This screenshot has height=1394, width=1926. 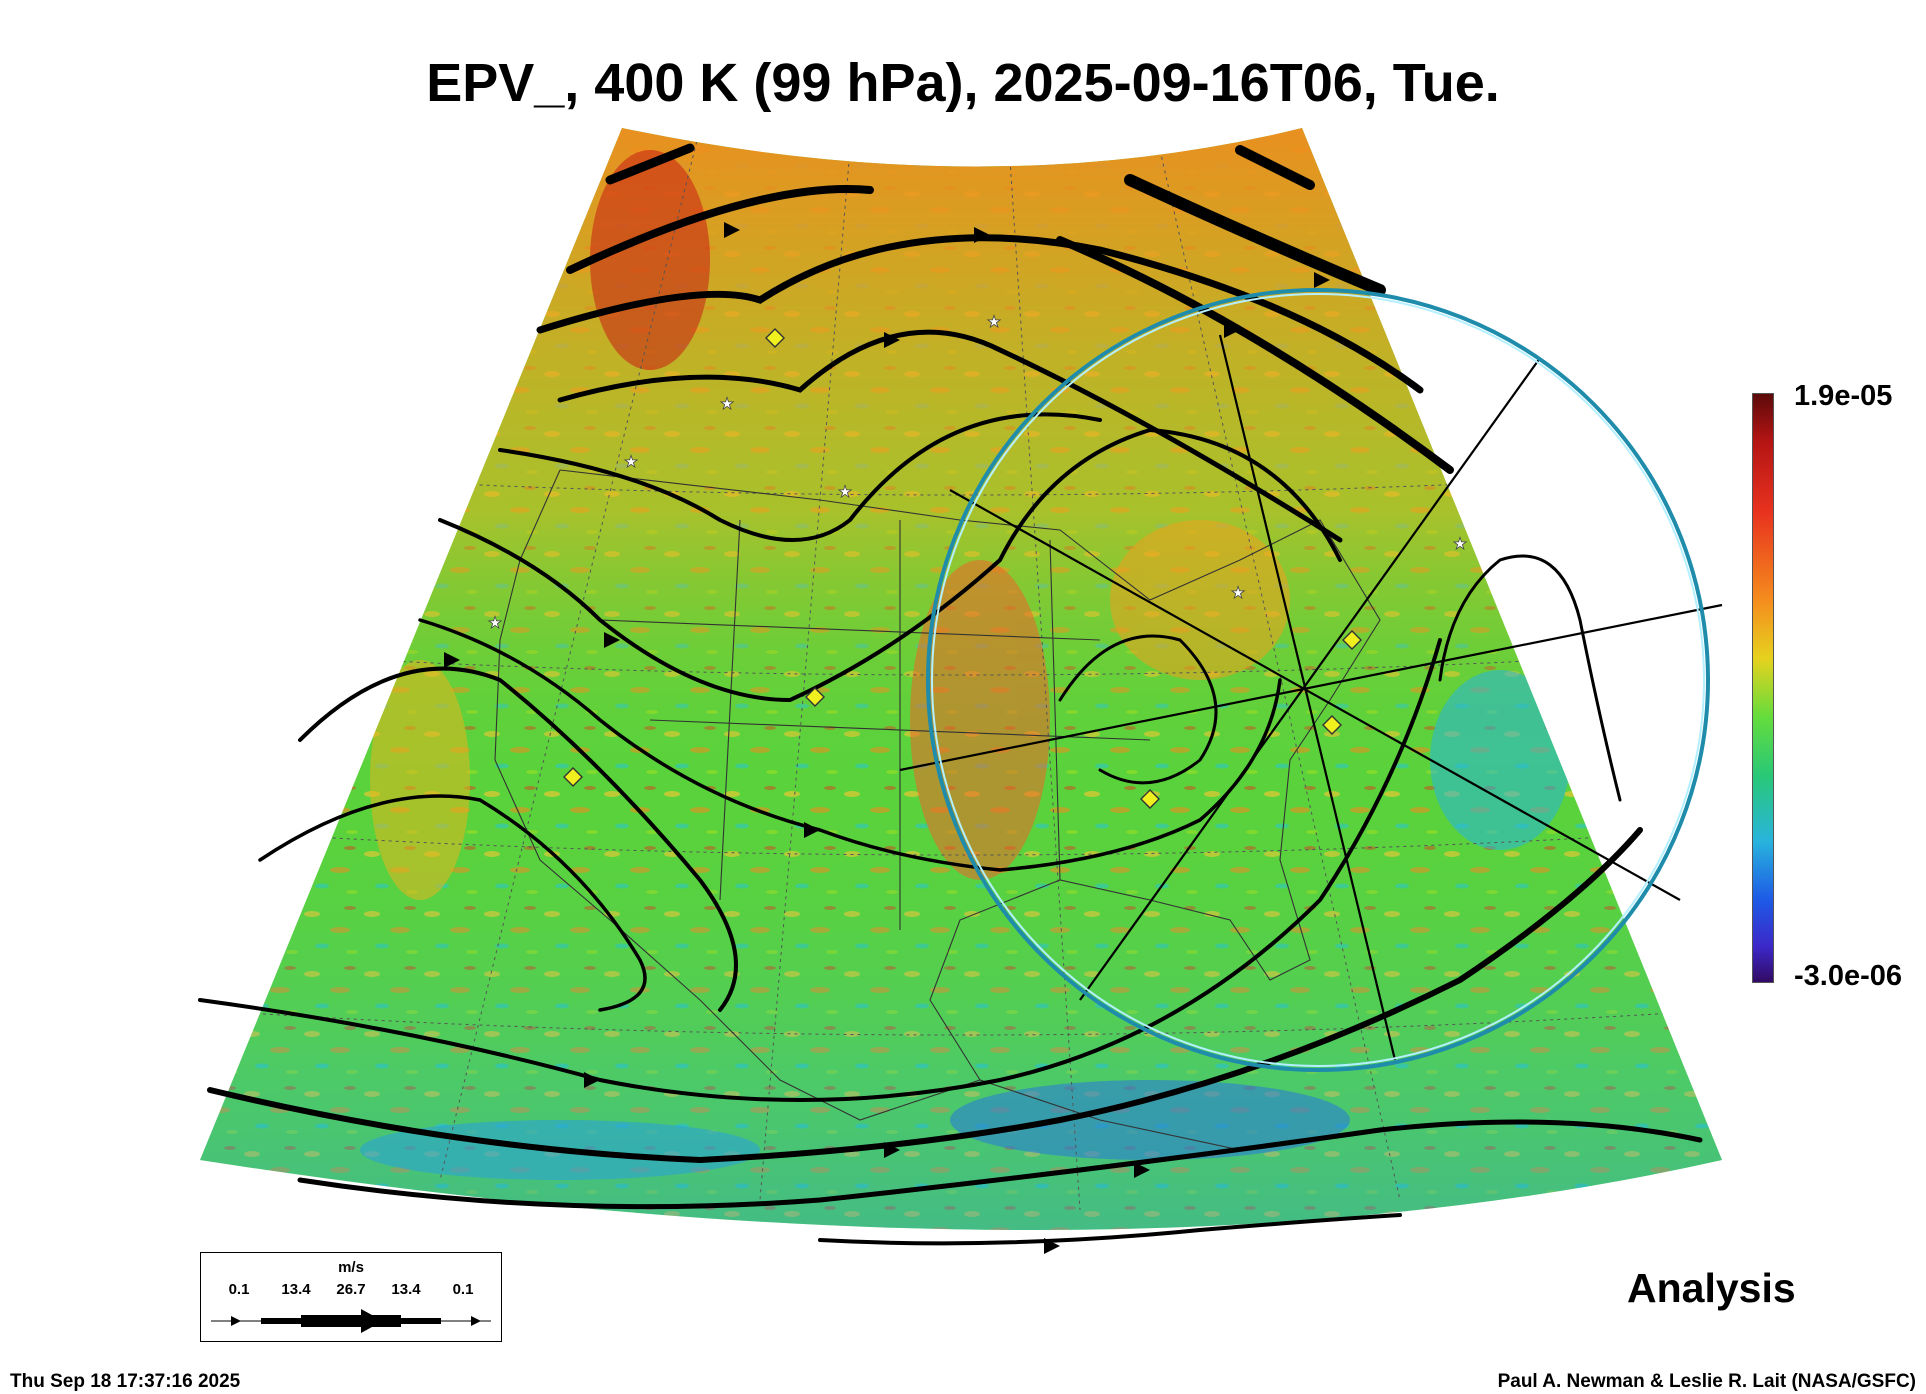 I want to click on analysis-label: Analysis, so click(x=1711, y=1288).